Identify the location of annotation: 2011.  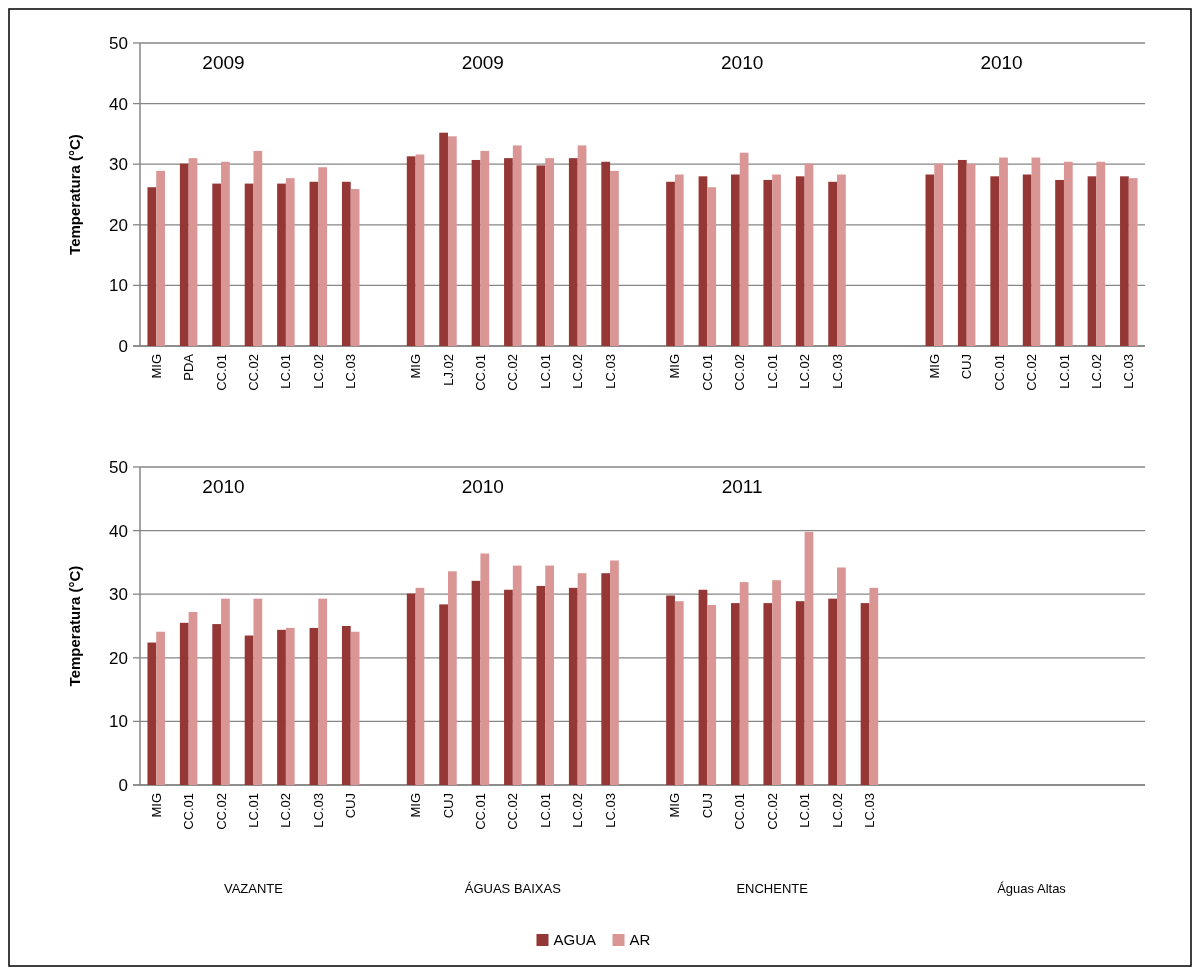
(742, 486).